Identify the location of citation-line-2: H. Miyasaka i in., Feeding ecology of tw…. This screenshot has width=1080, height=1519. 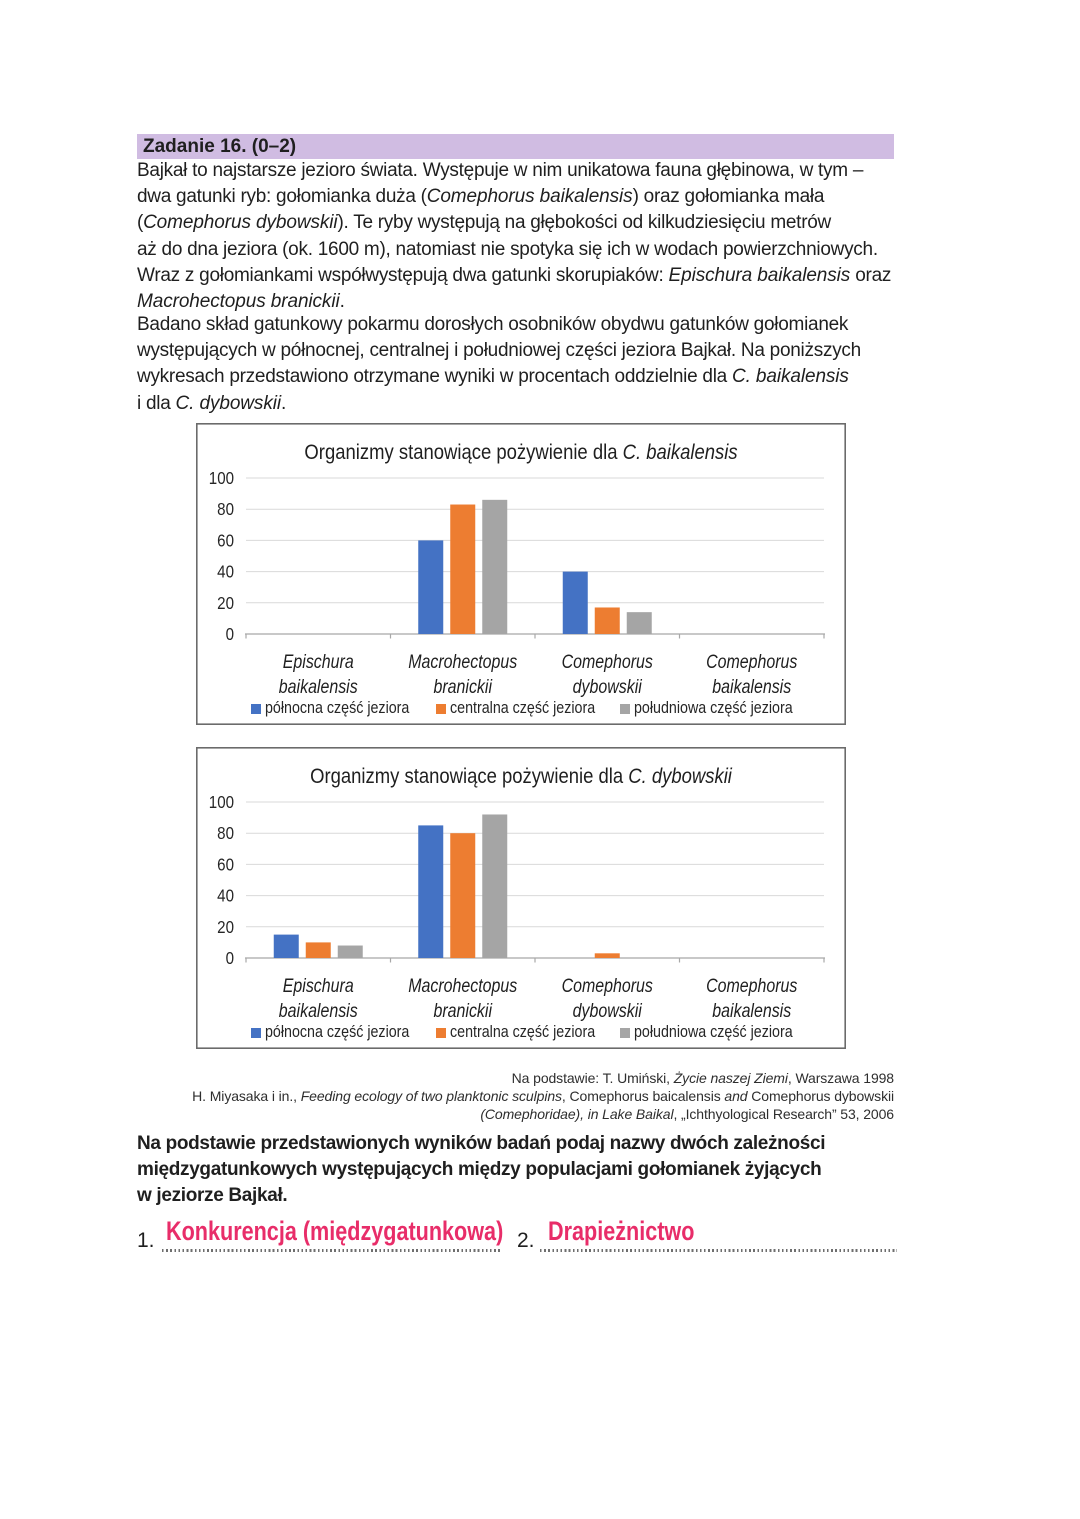
(543, 1096).